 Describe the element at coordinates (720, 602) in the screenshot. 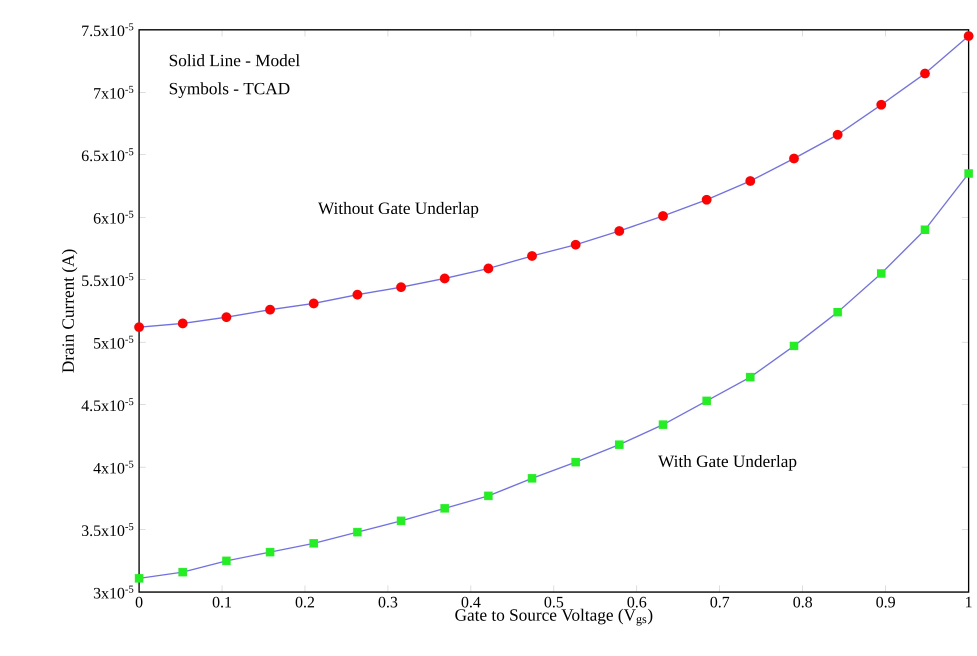

I see `x-tick-label: 0.7` at that location.